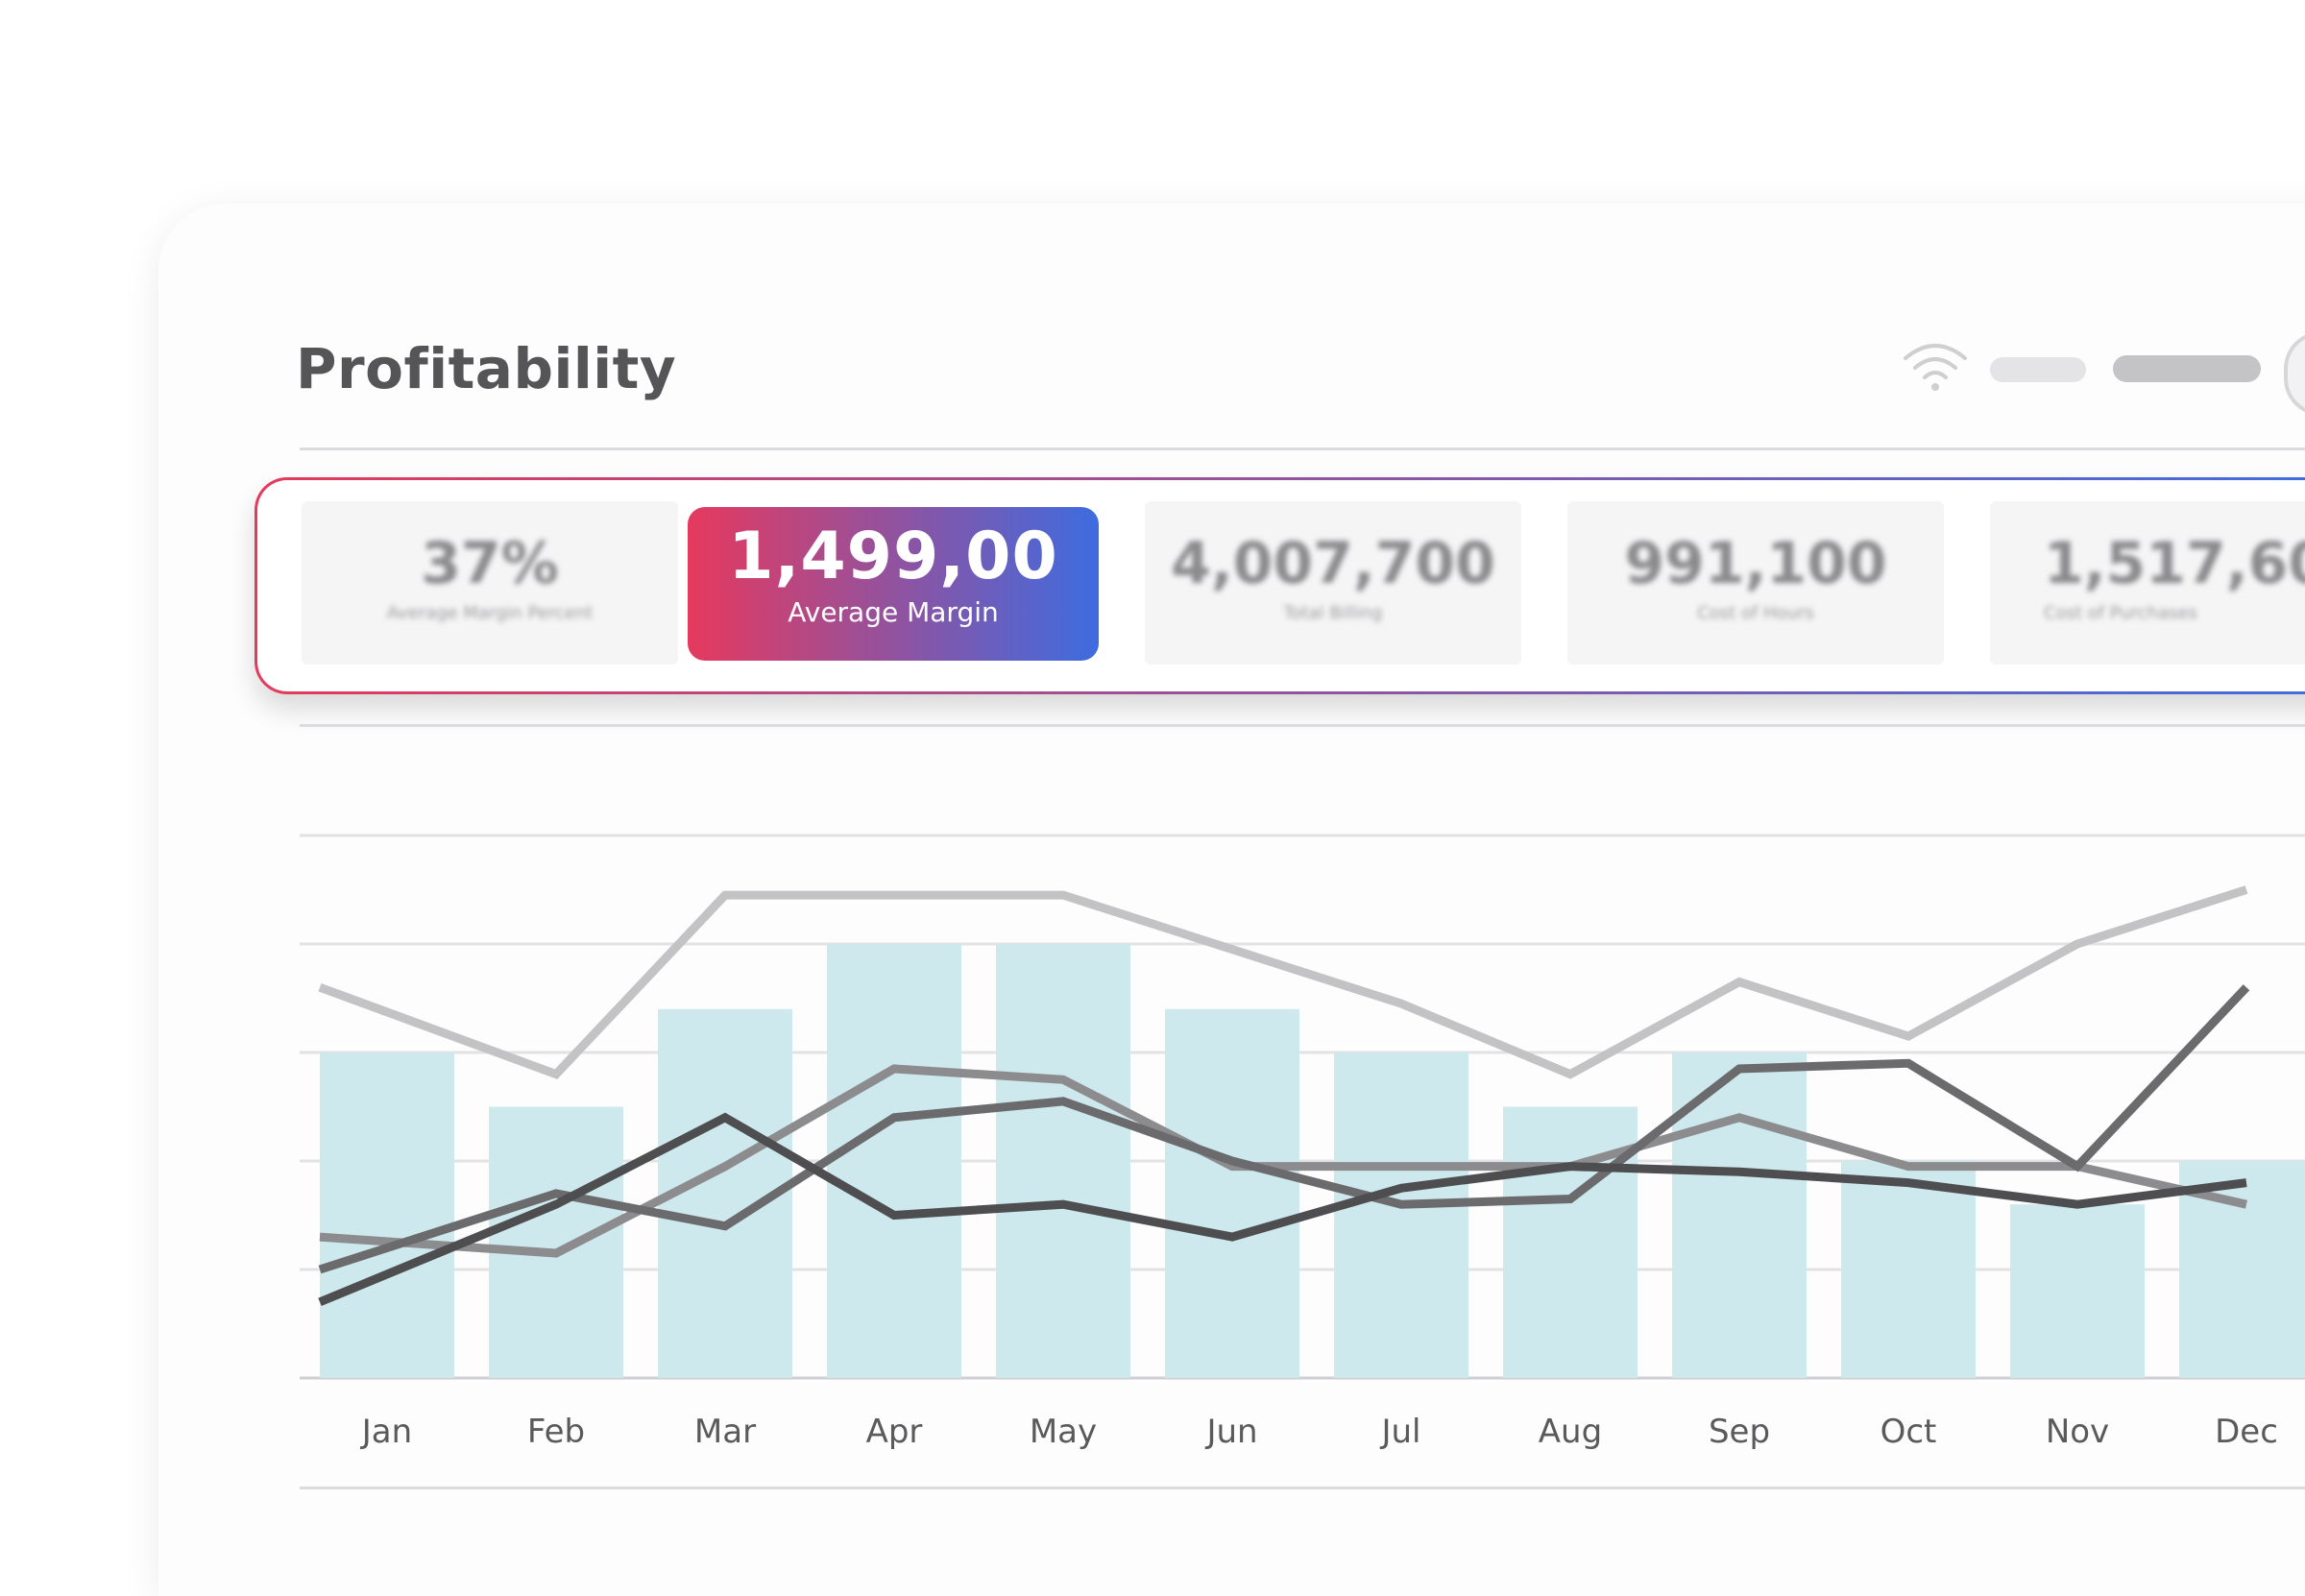  What do you see at coordinates (490, 613) in the screenshot?
I see `kpi-label: Average Margin Percent` at bounding box center [490, 613].